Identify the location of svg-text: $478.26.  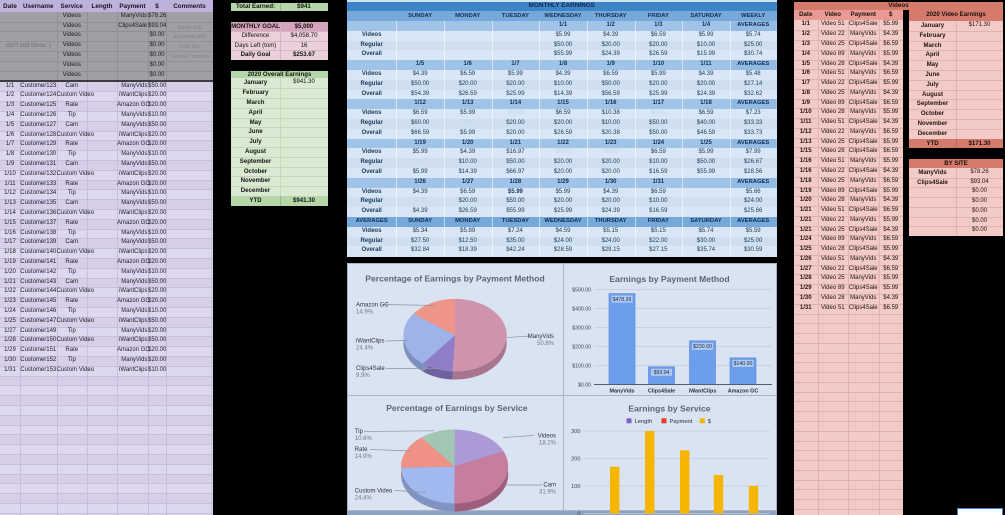
(622, 300).